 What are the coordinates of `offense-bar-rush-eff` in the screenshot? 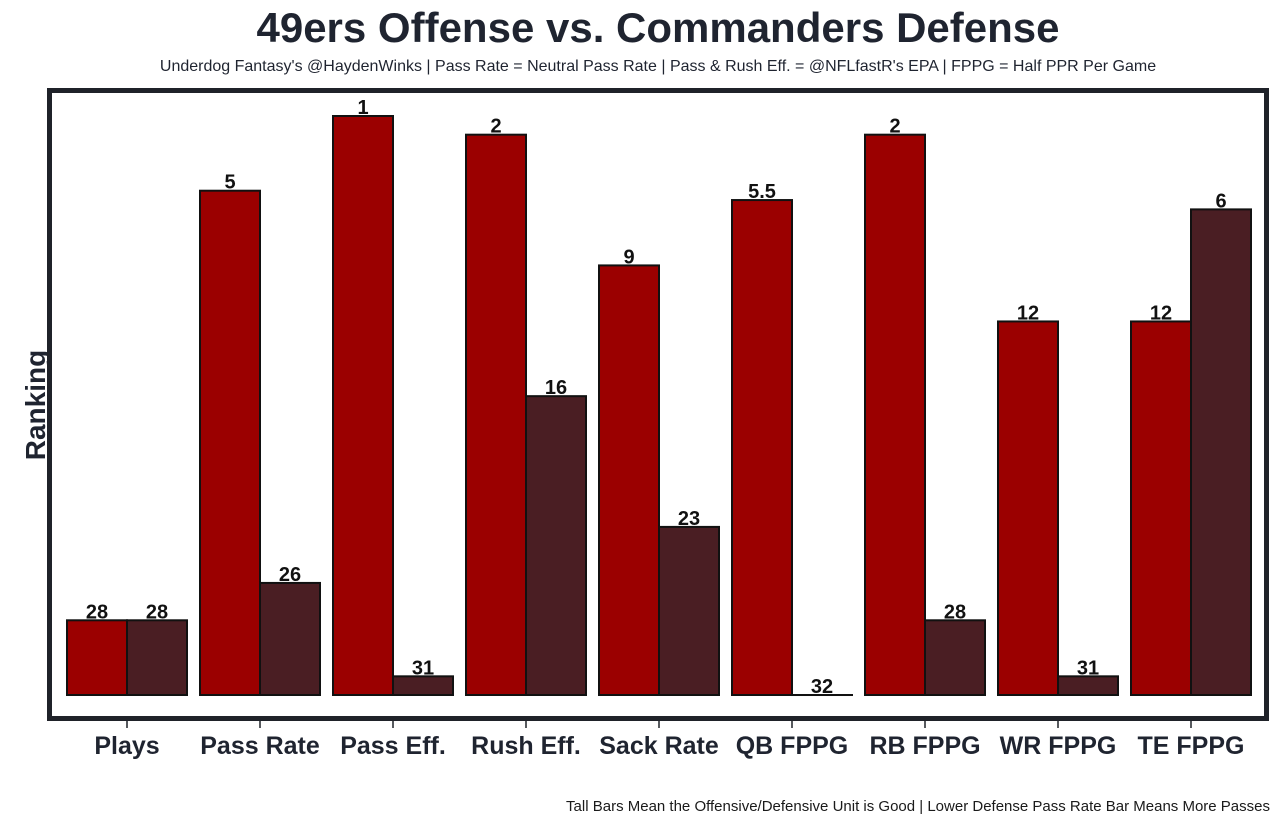 It's located at (496, 414).